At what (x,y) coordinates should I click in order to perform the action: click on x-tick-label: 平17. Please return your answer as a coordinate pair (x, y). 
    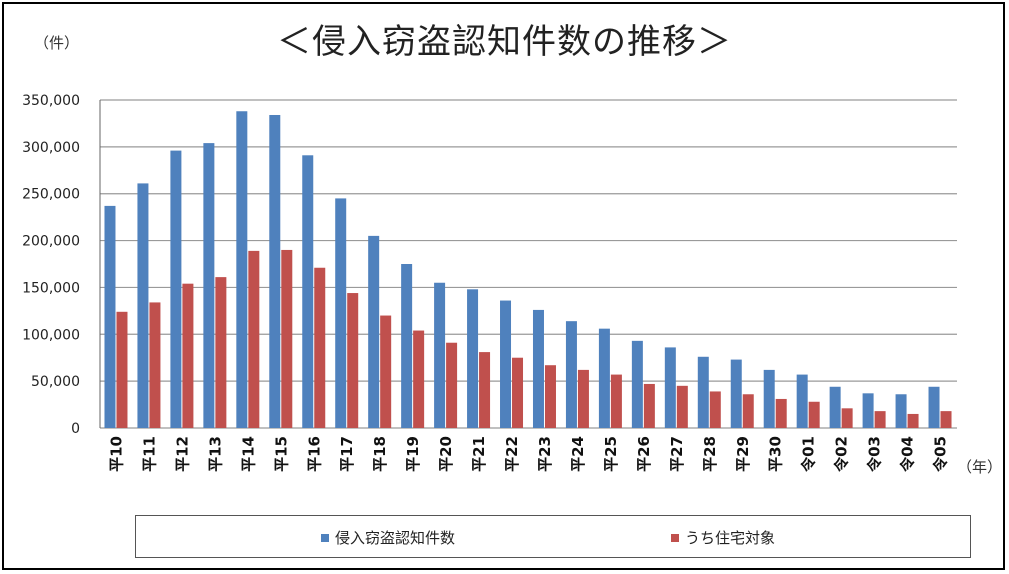
    Looking at the image, I should click on (347, 454).